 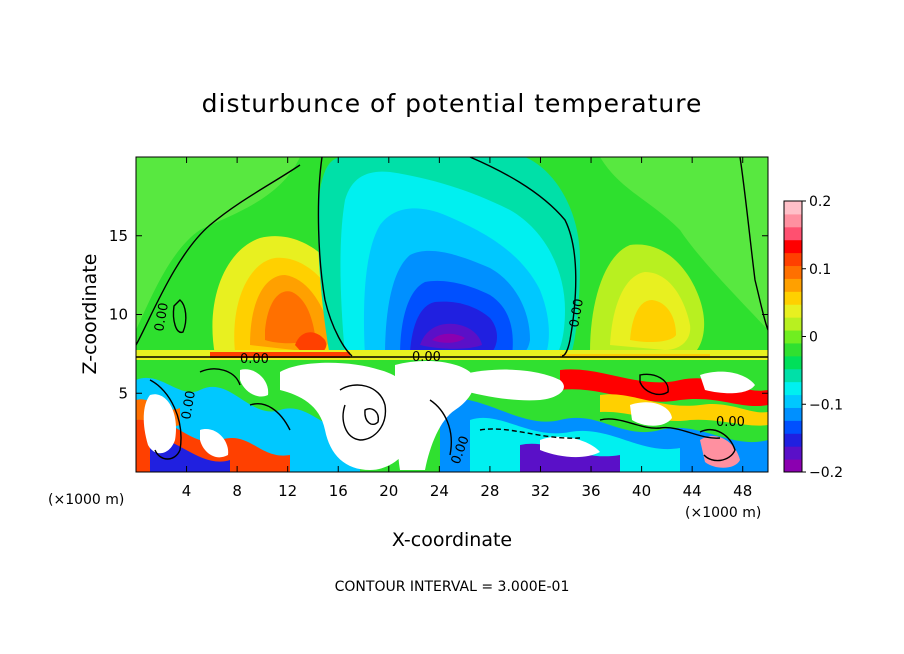 I want to click on colorbar: 0.2 0.1 0 −0.1 −0.2, so click(x=813, y=337).